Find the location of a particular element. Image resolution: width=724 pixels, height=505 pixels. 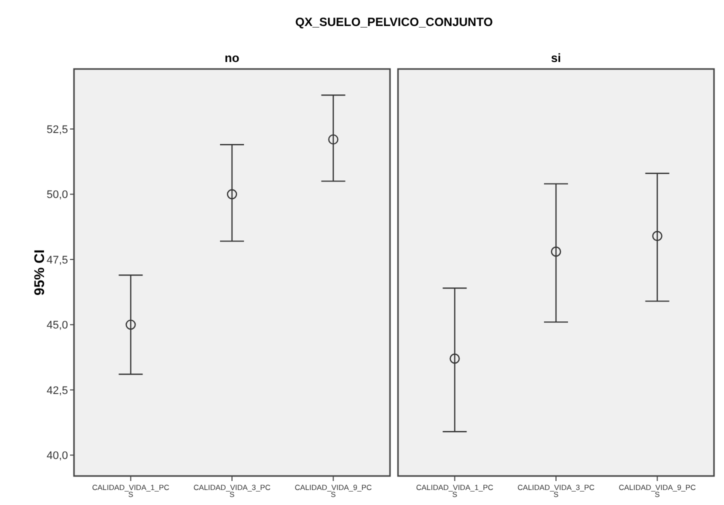

chart-title: QX_SUELO_PELVICO_CONJUNTO is located at coordinates (394, 22).